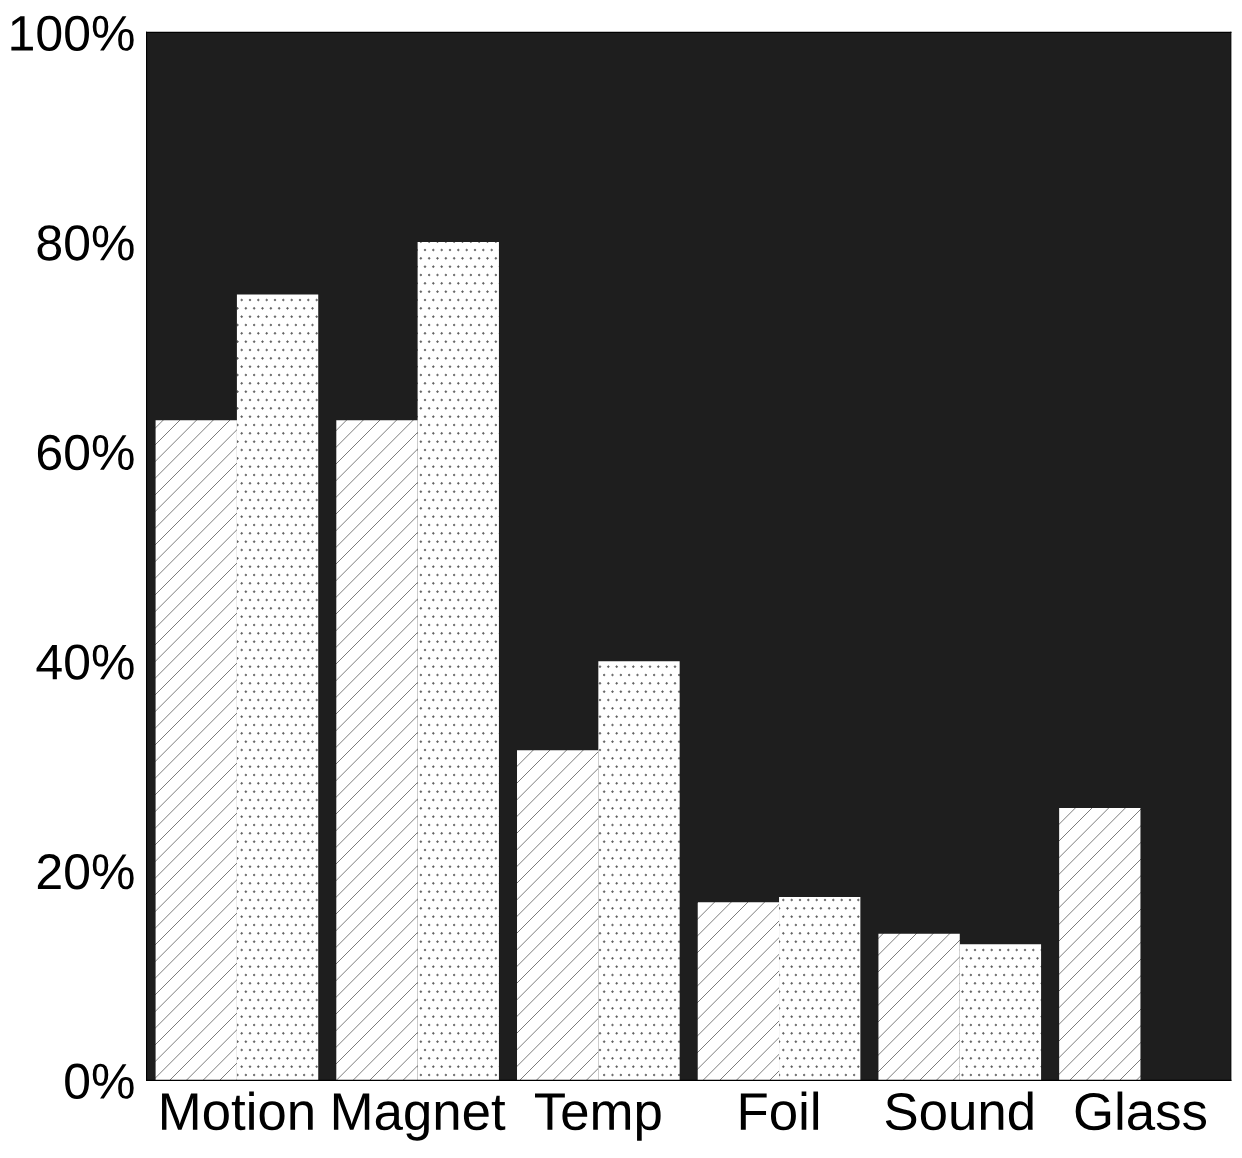 The height and width of the screenshot is (1158, 1242). Describe the element at coordinates (85, 243) in the screenshot. I see `y-tick-label: 80%` at that location.